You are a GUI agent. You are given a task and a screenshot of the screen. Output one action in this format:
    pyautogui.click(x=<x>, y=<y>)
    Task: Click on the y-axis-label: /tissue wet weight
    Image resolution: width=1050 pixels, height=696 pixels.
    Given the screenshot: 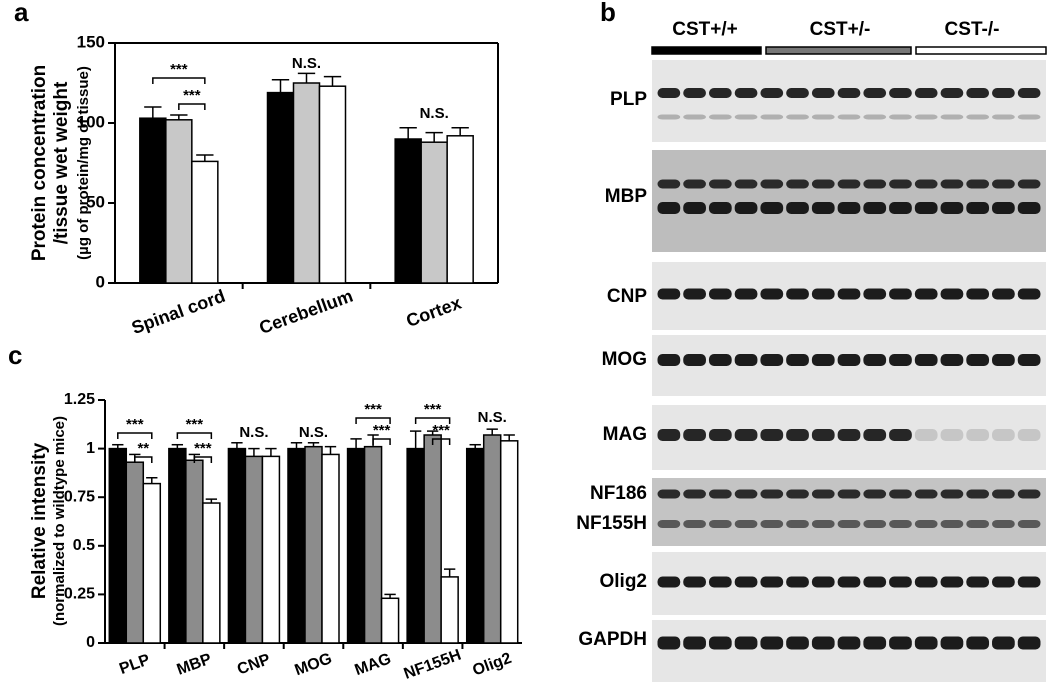 What is the action you would take?
    pyautogui.click(x=61, y=162)
    